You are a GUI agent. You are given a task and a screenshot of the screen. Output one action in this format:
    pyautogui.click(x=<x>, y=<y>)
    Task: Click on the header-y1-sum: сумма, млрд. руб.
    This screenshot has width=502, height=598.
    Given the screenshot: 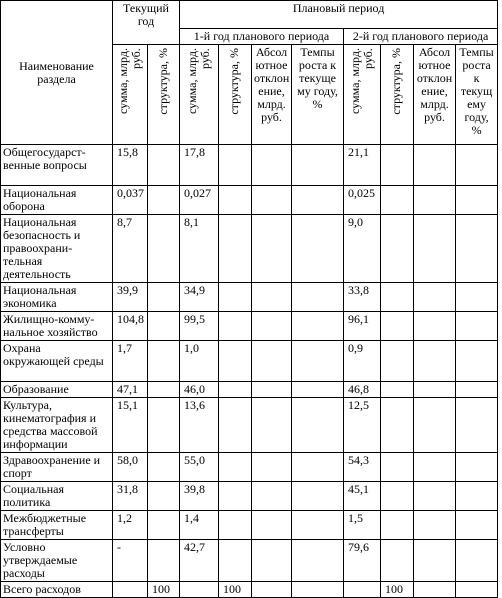 What is the action you would take?
    pyautogui.click(x=199, y=94)
    